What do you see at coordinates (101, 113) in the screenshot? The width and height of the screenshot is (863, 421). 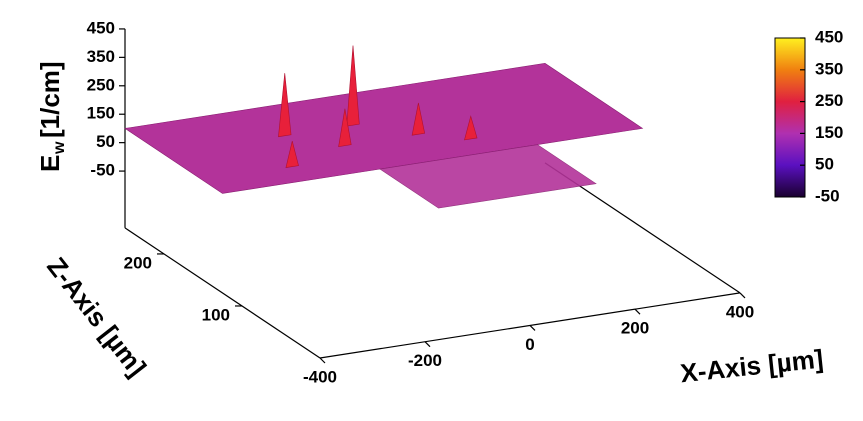 I see `y-tick-label: 150` at bounding box center [101, 113].